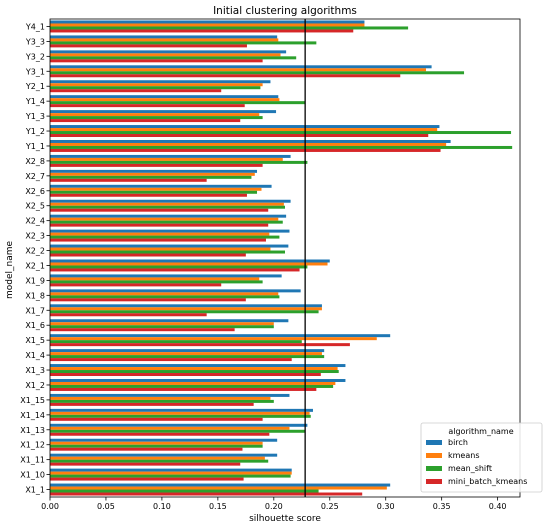 This screenshot has height=527, width=550. What do you see at coordinates (35, 265) in the screenshot?
I see `y-tick-label: X2_1` at bounding box center [35, 265].